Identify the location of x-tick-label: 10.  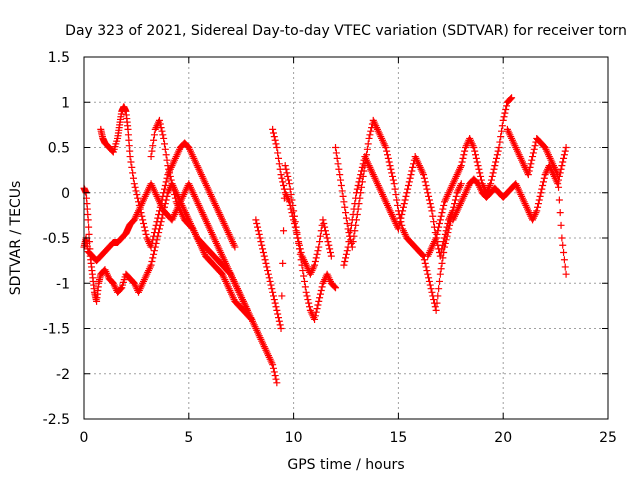
(294, 438).